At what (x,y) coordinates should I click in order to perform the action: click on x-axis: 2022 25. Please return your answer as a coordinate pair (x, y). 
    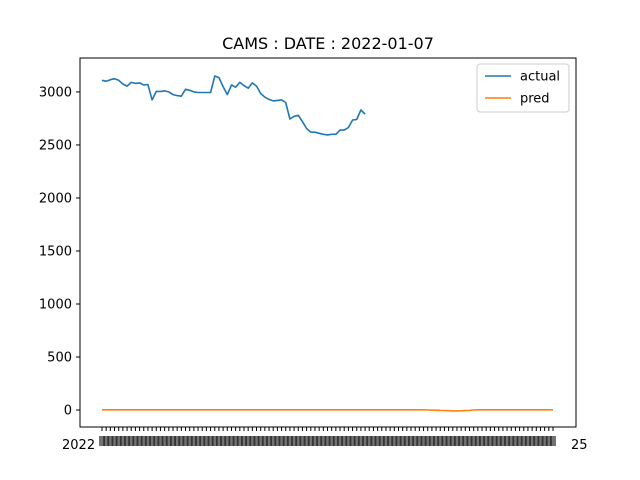
    Looking at the image, I should click on (325, 440).